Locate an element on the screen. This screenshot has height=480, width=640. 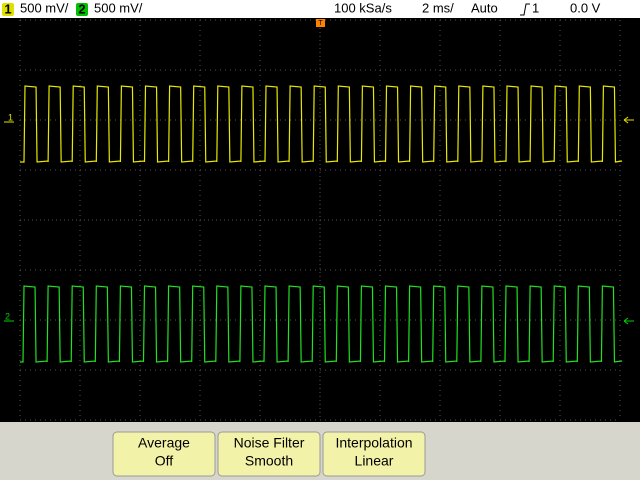
trigger-mode: Auto is located at coordinates (484, 7).